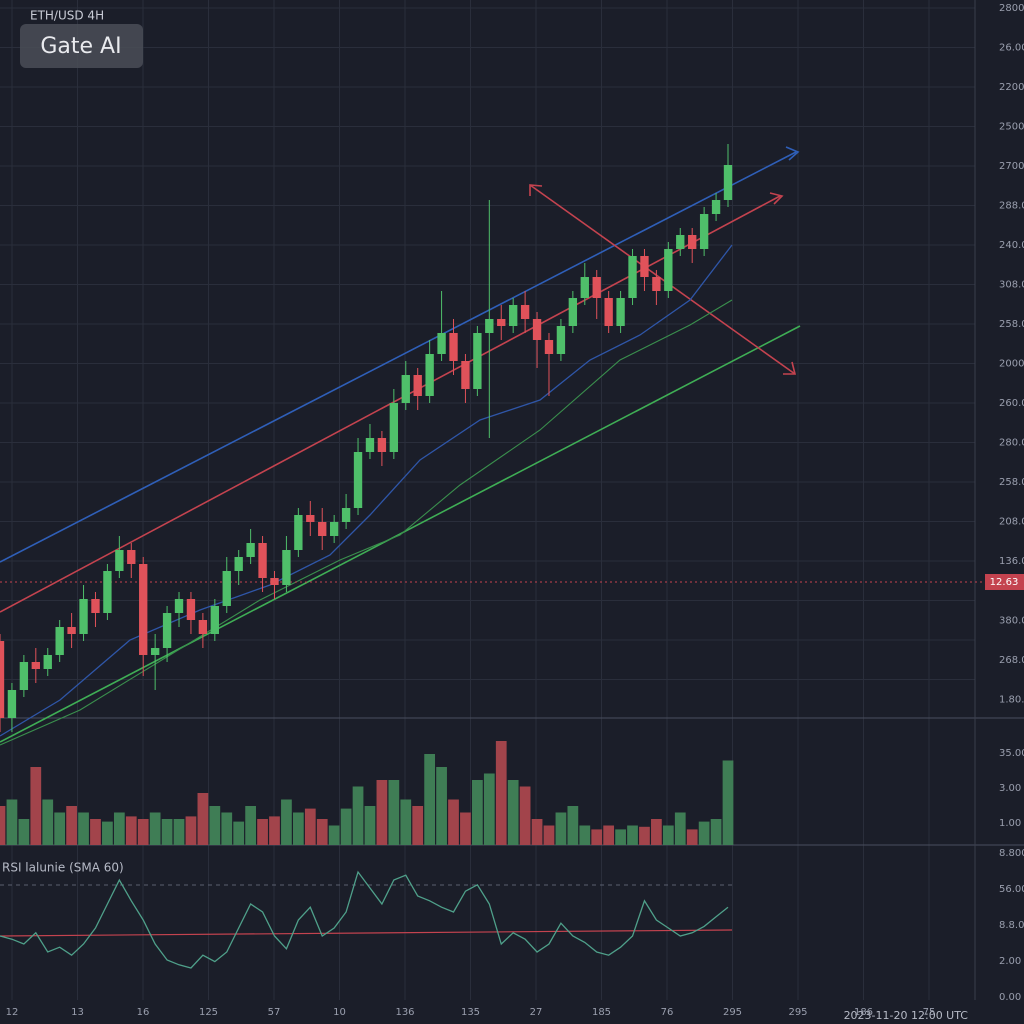  What do you see at coordinates (1011, 285) in the screenshot?
I see `price-label: 308.00` at bounding box center [1011, 285].